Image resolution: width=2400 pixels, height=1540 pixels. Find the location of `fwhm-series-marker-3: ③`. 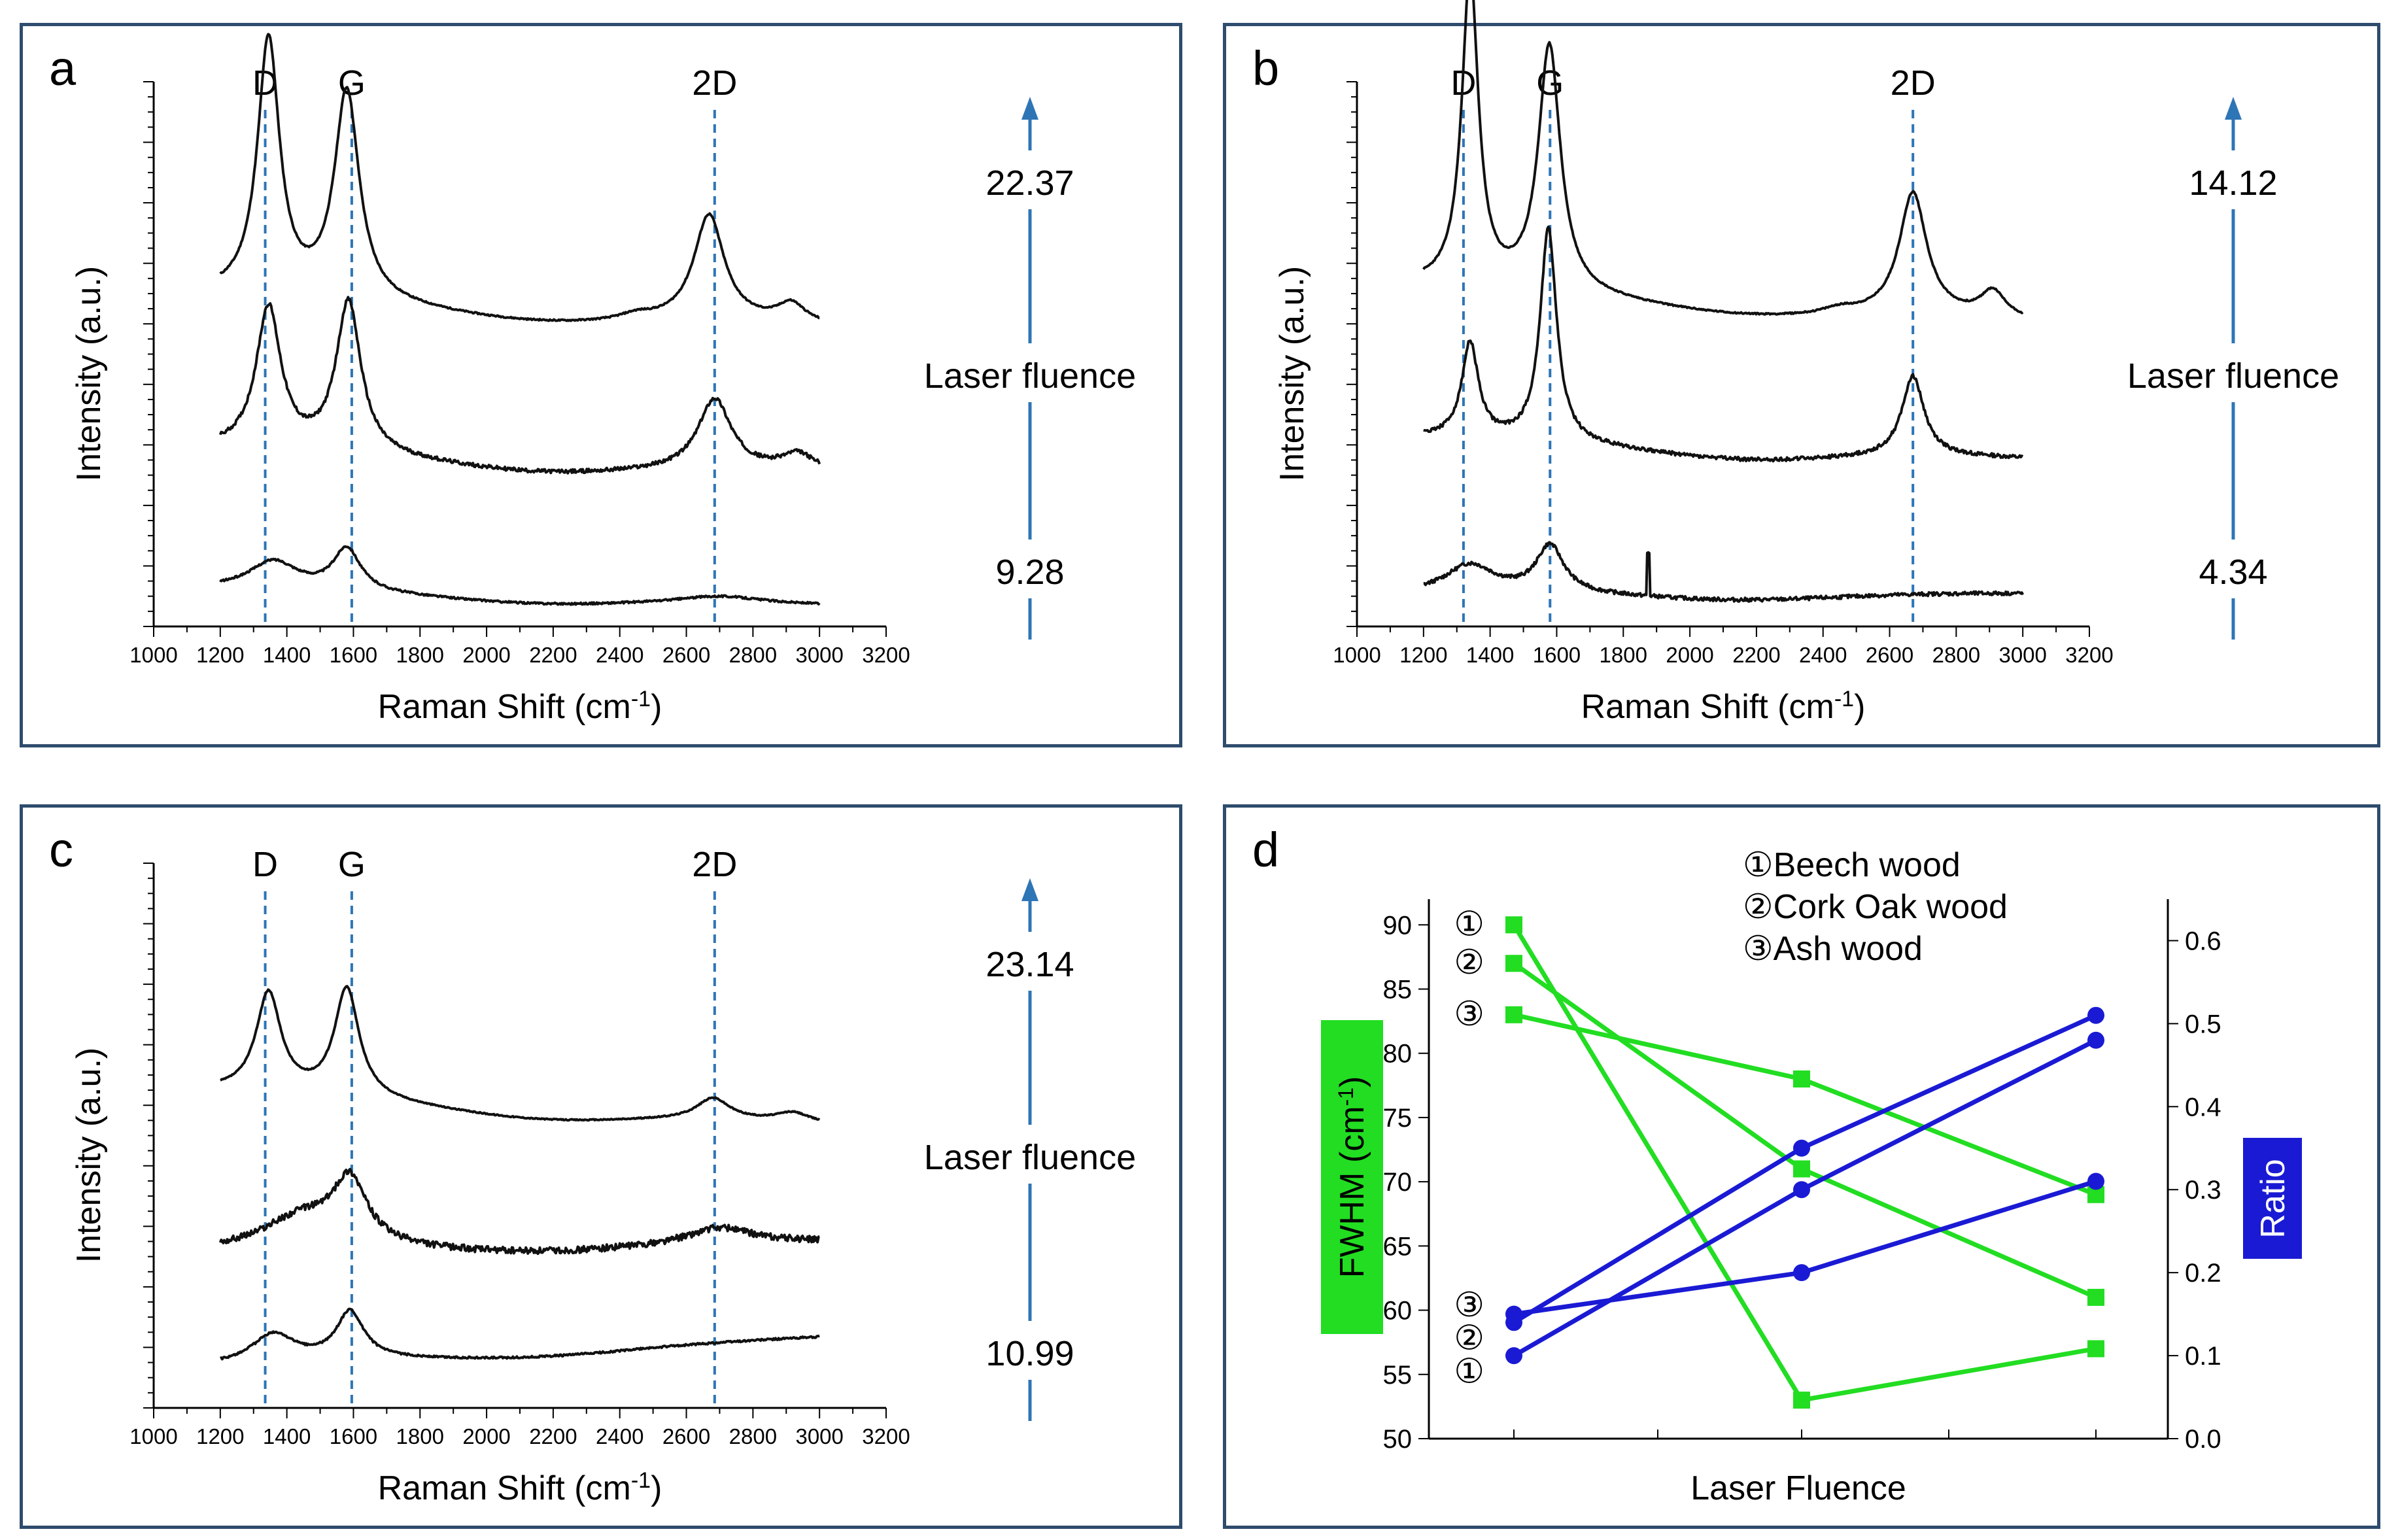

fwhm-series-marker-3: ③ is located at coordinates (1469, 1014).